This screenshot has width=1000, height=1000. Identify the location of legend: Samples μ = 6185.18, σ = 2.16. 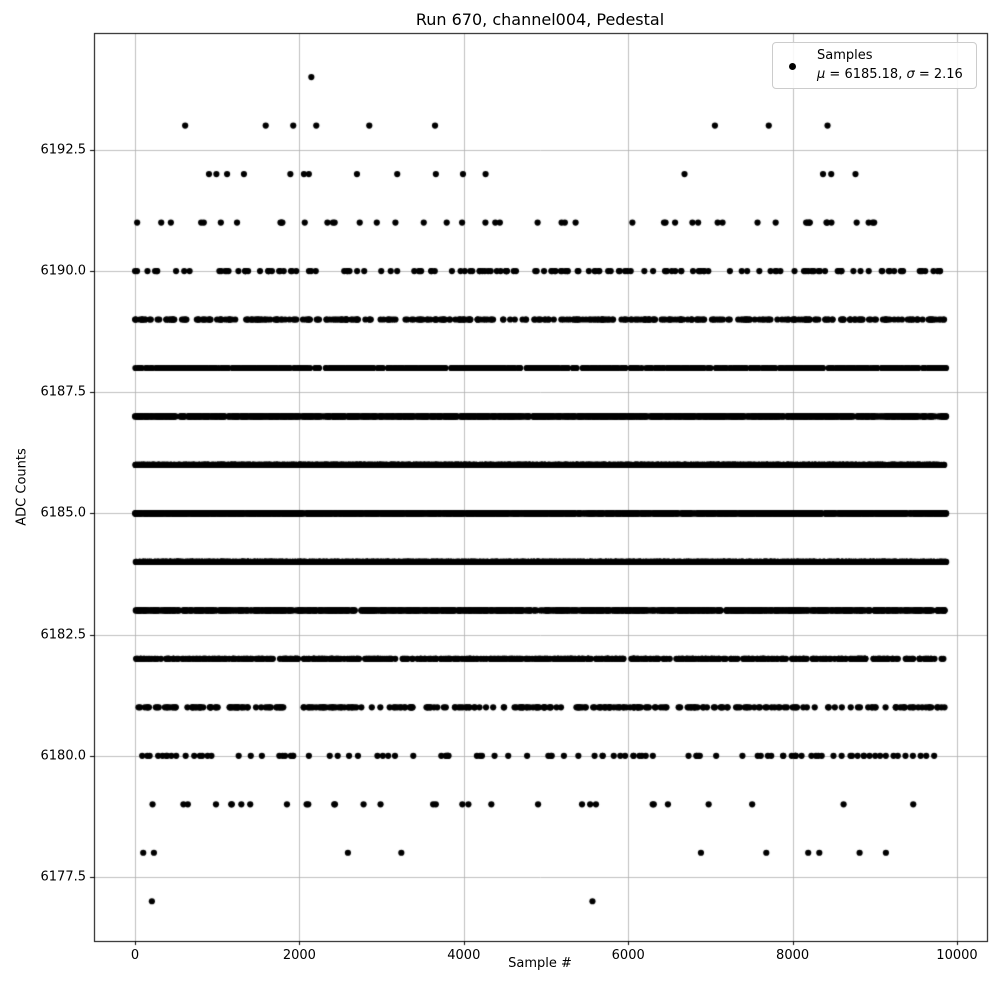
(874, 65).